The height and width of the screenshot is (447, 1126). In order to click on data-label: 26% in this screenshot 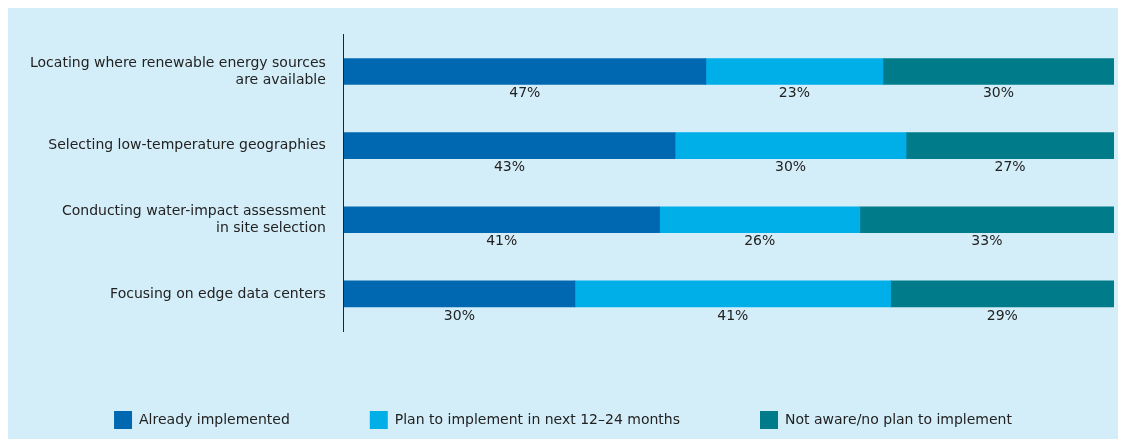, I will do `click(760, 240)`.